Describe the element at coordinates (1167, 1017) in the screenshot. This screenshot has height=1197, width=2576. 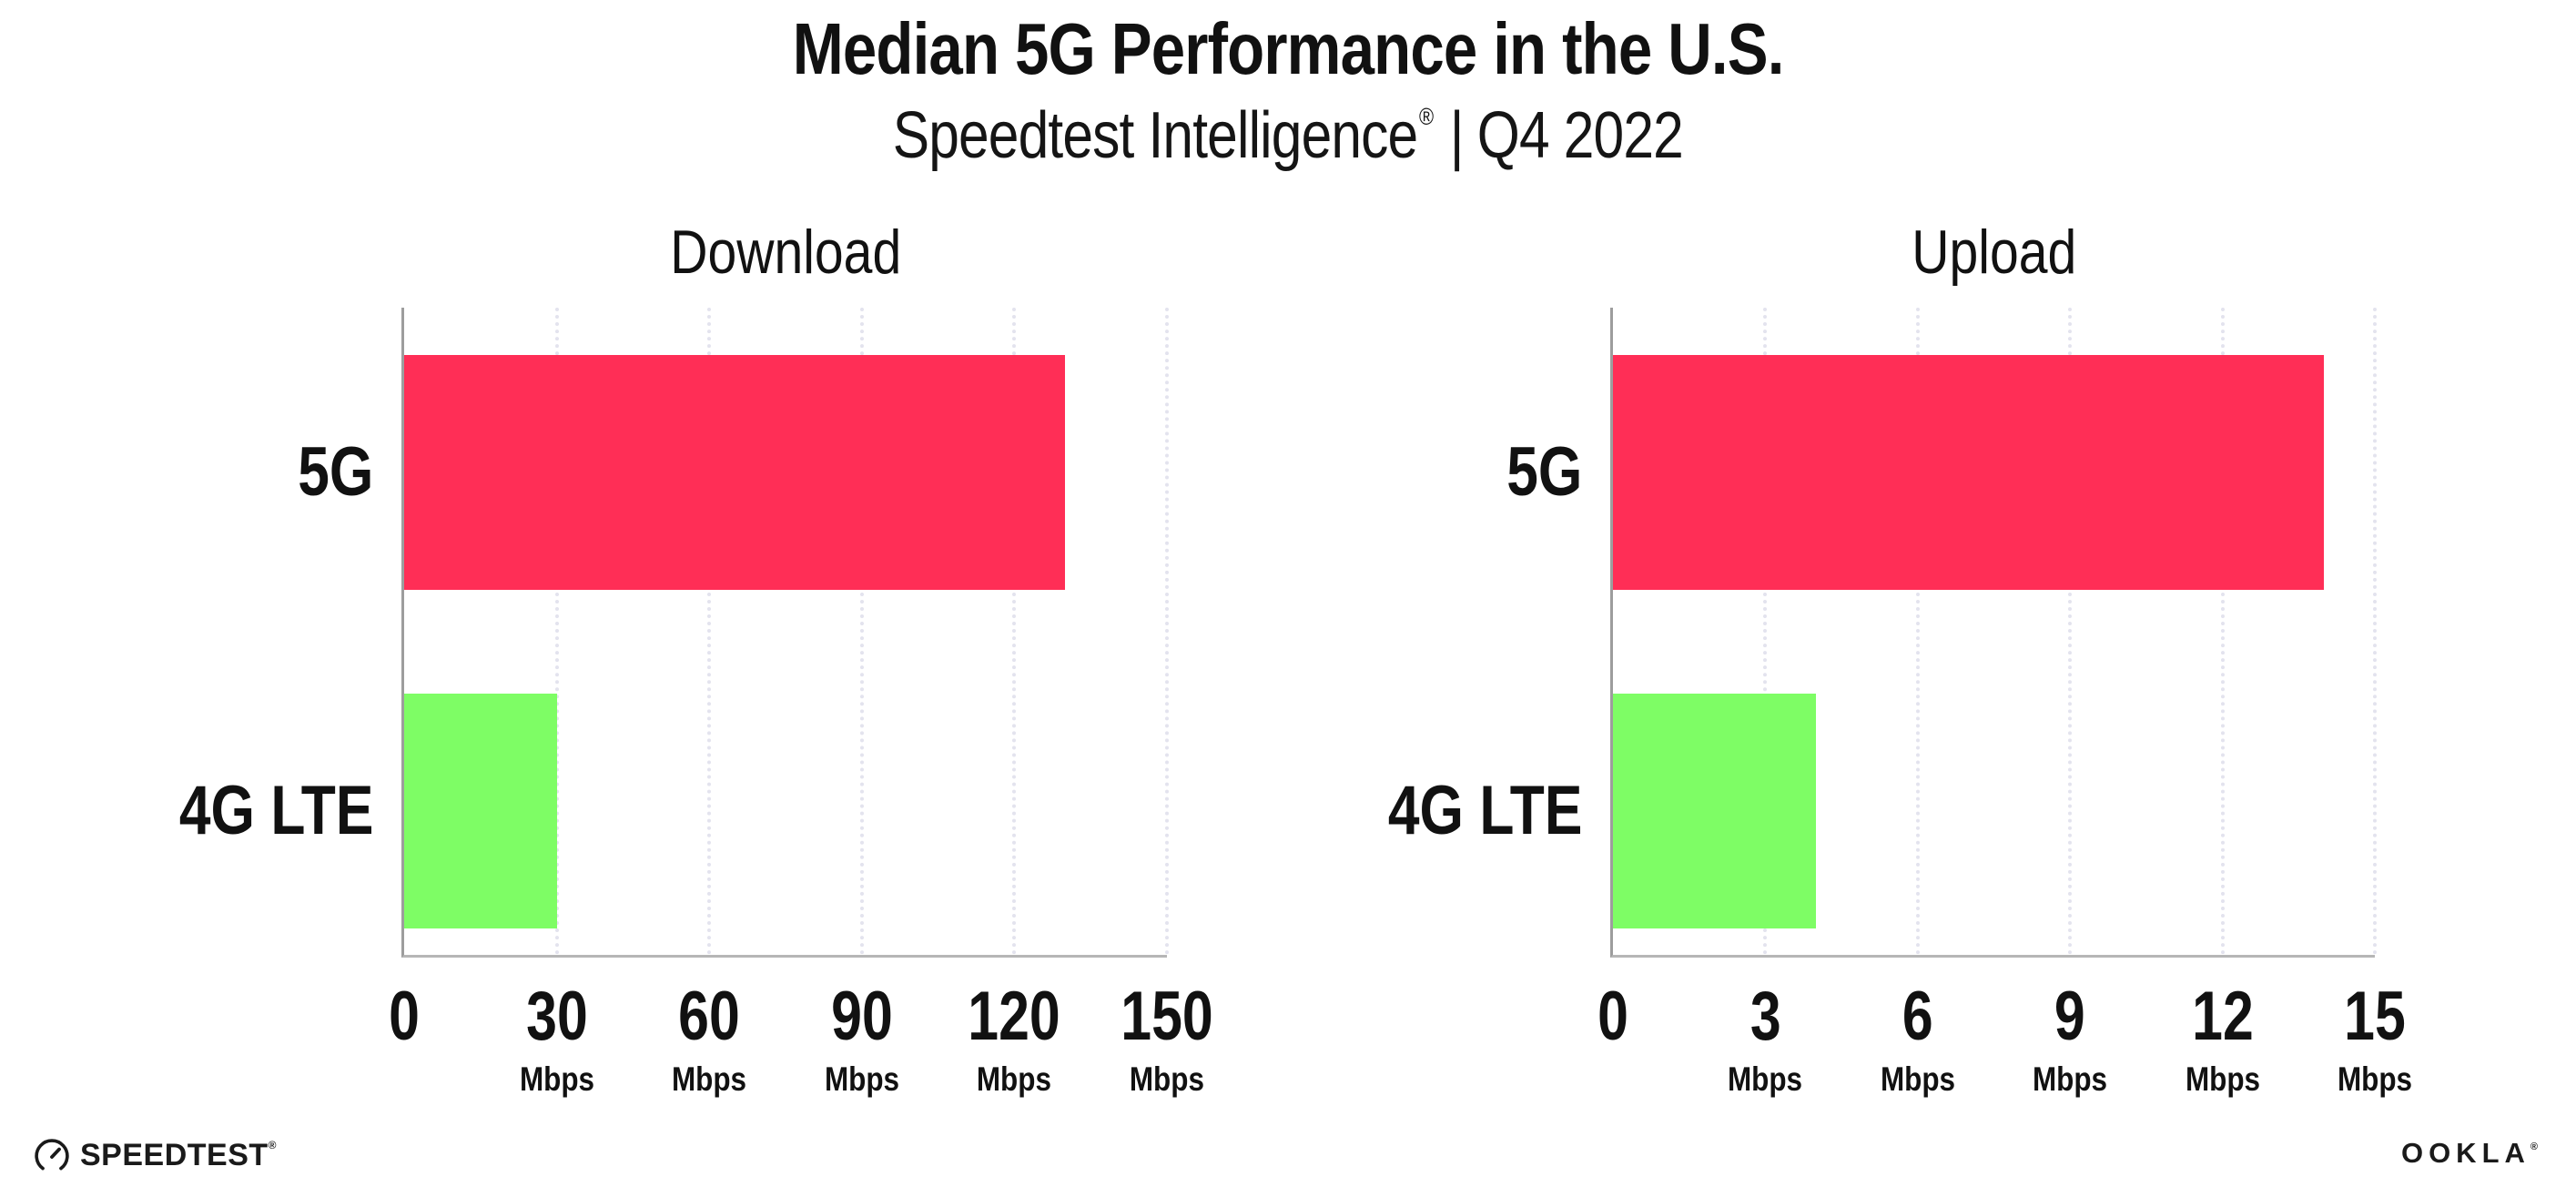
I see `x-tick-label: 150` at that location.